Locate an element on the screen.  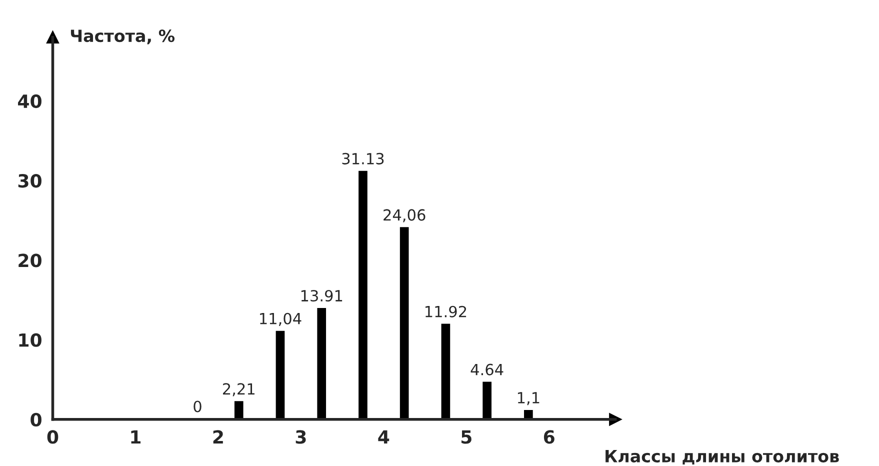
x-tick-label: 0 is located at coordinates (52, 437).